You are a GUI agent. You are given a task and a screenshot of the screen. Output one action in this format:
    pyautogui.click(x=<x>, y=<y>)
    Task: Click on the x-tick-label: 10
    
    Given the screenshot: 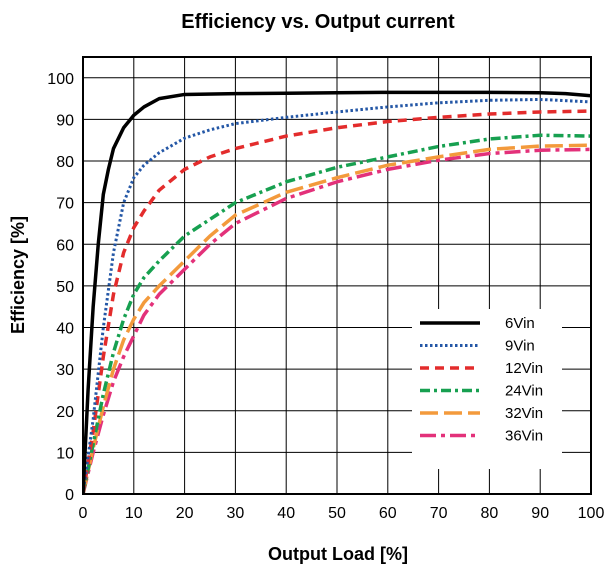 What is the action you would take?
    pyautogui.click(x=134, y=513)
    